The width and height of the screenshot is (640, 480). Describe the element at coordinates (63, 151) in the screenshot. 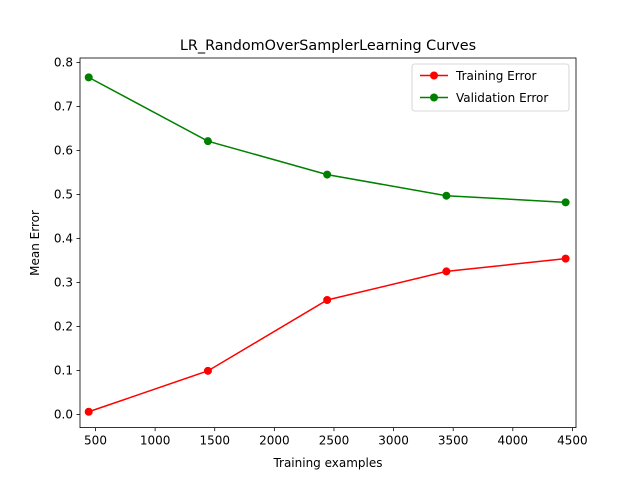

I see `y-tick-label: 0.6` at that location.